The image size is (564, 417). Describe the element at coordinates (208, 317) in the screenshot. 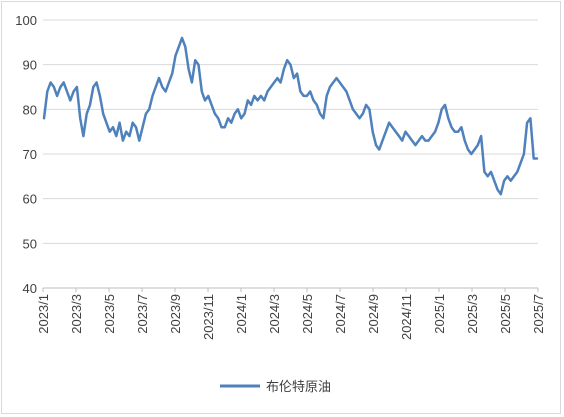

I see `x-tick-label: 2023/11` at that location.